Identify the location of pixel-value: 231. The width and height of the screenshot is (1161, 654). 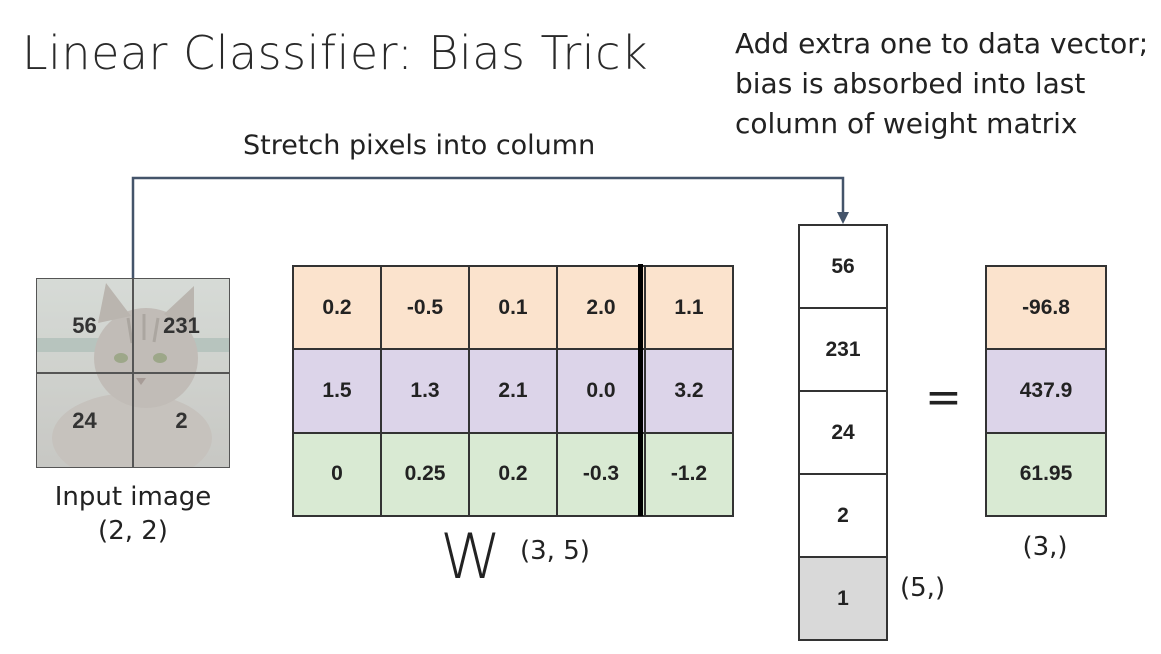
(181, 325).